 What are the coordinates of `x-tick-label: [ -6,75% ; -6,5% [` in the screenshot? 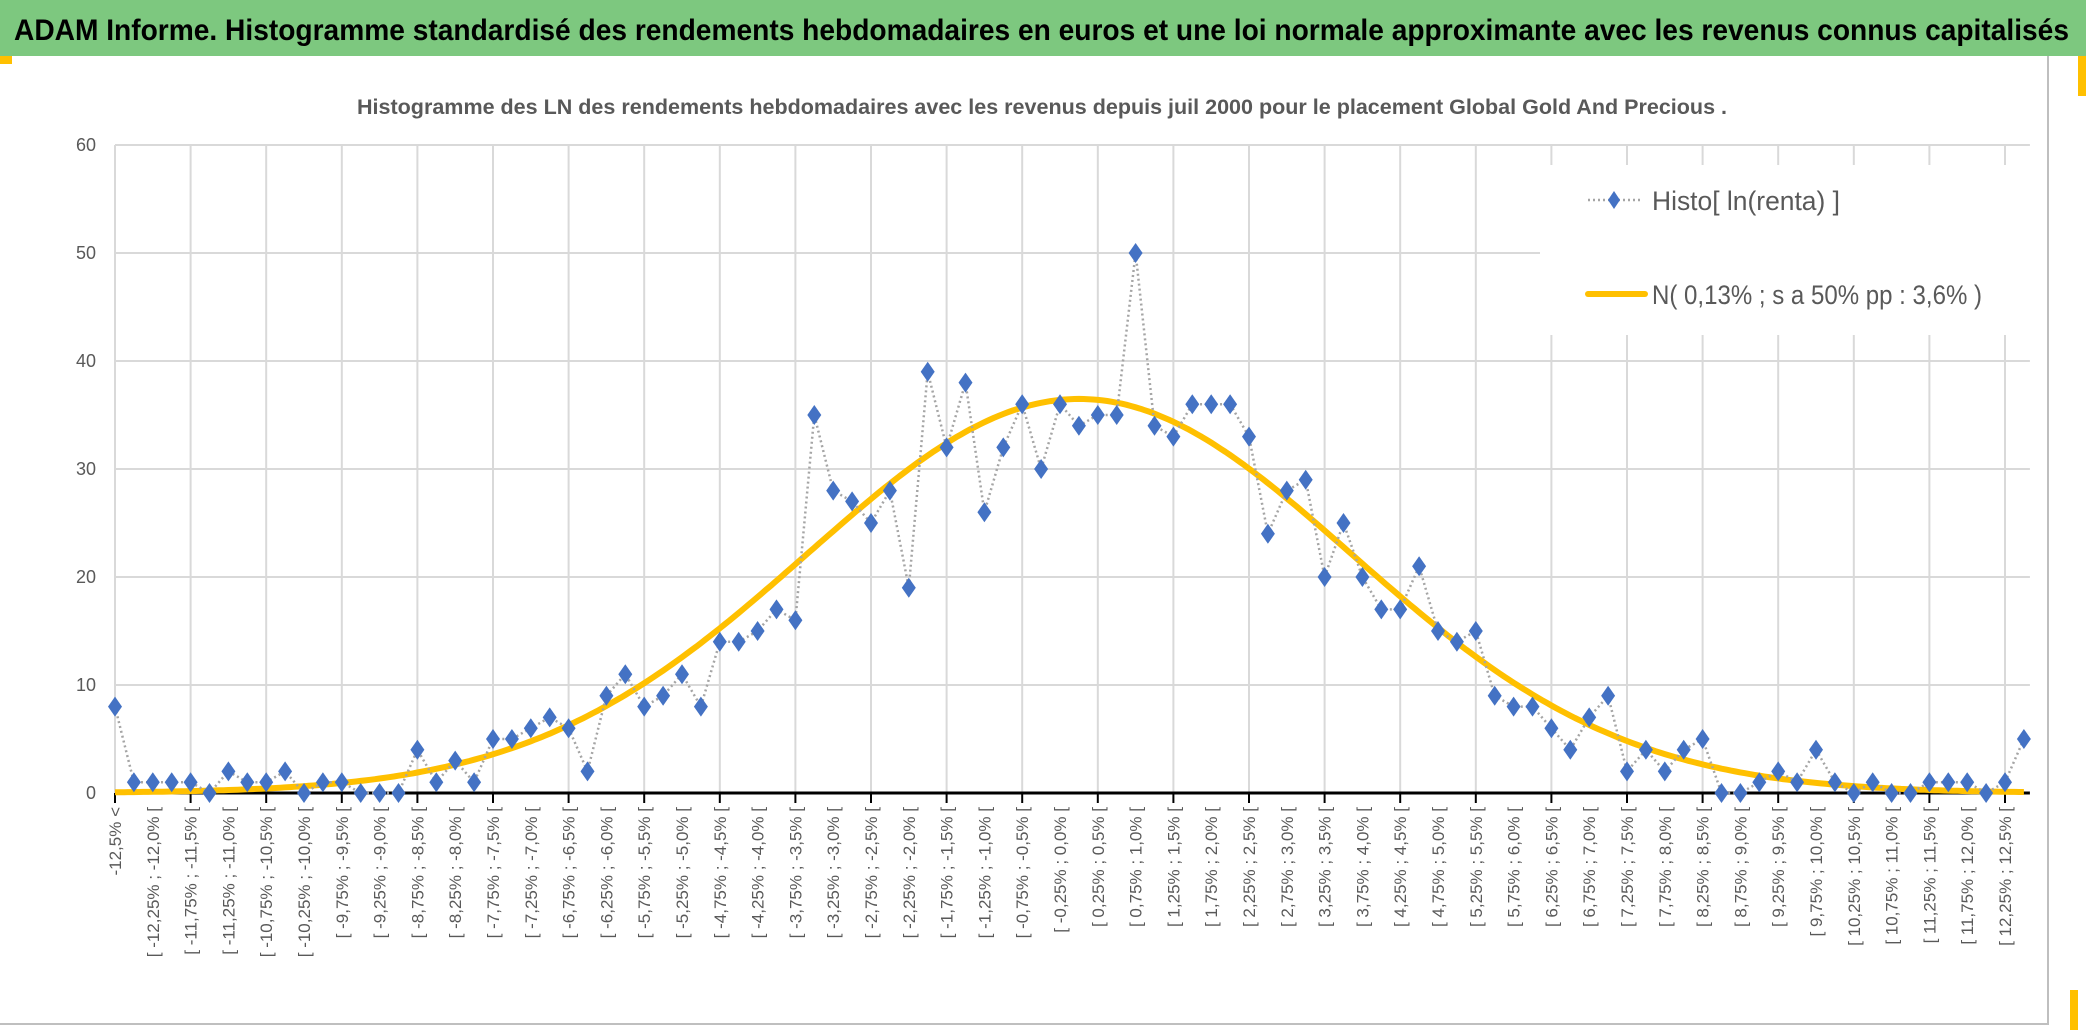 It's located at (569, 873).